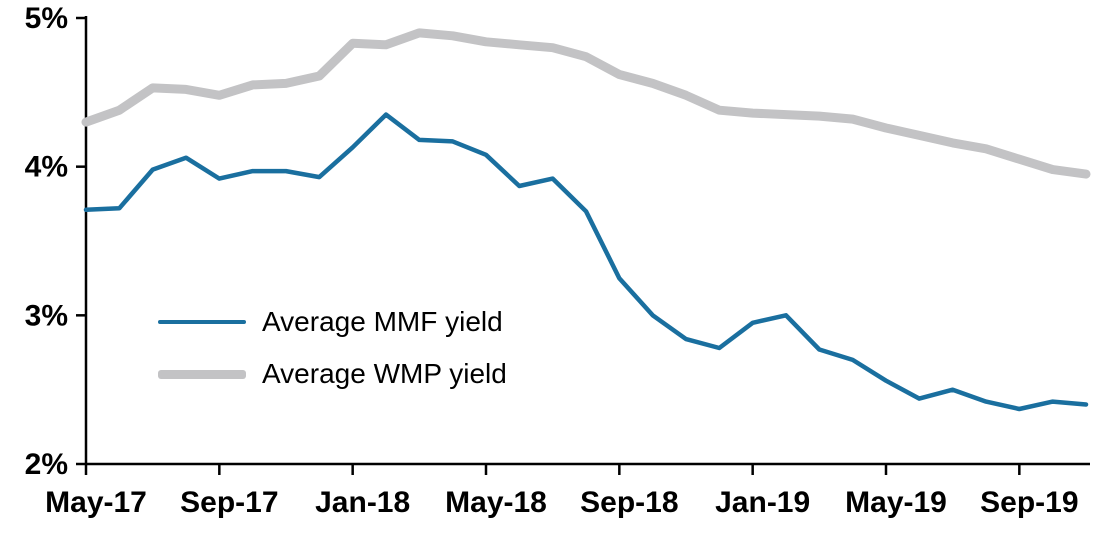 Image resolution: width=1093 pixels, height=540 pixels. Describe the element at coordinates (96, 502) in the screenshot. I see `svg-text: May-17` at that location.